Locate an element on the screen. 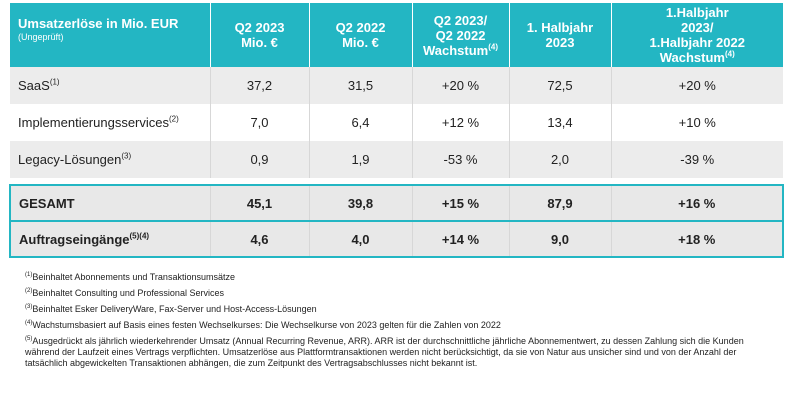 The image size is (800, 409). cell-growth-h1: +18 % is located at coordinates (697, 239).